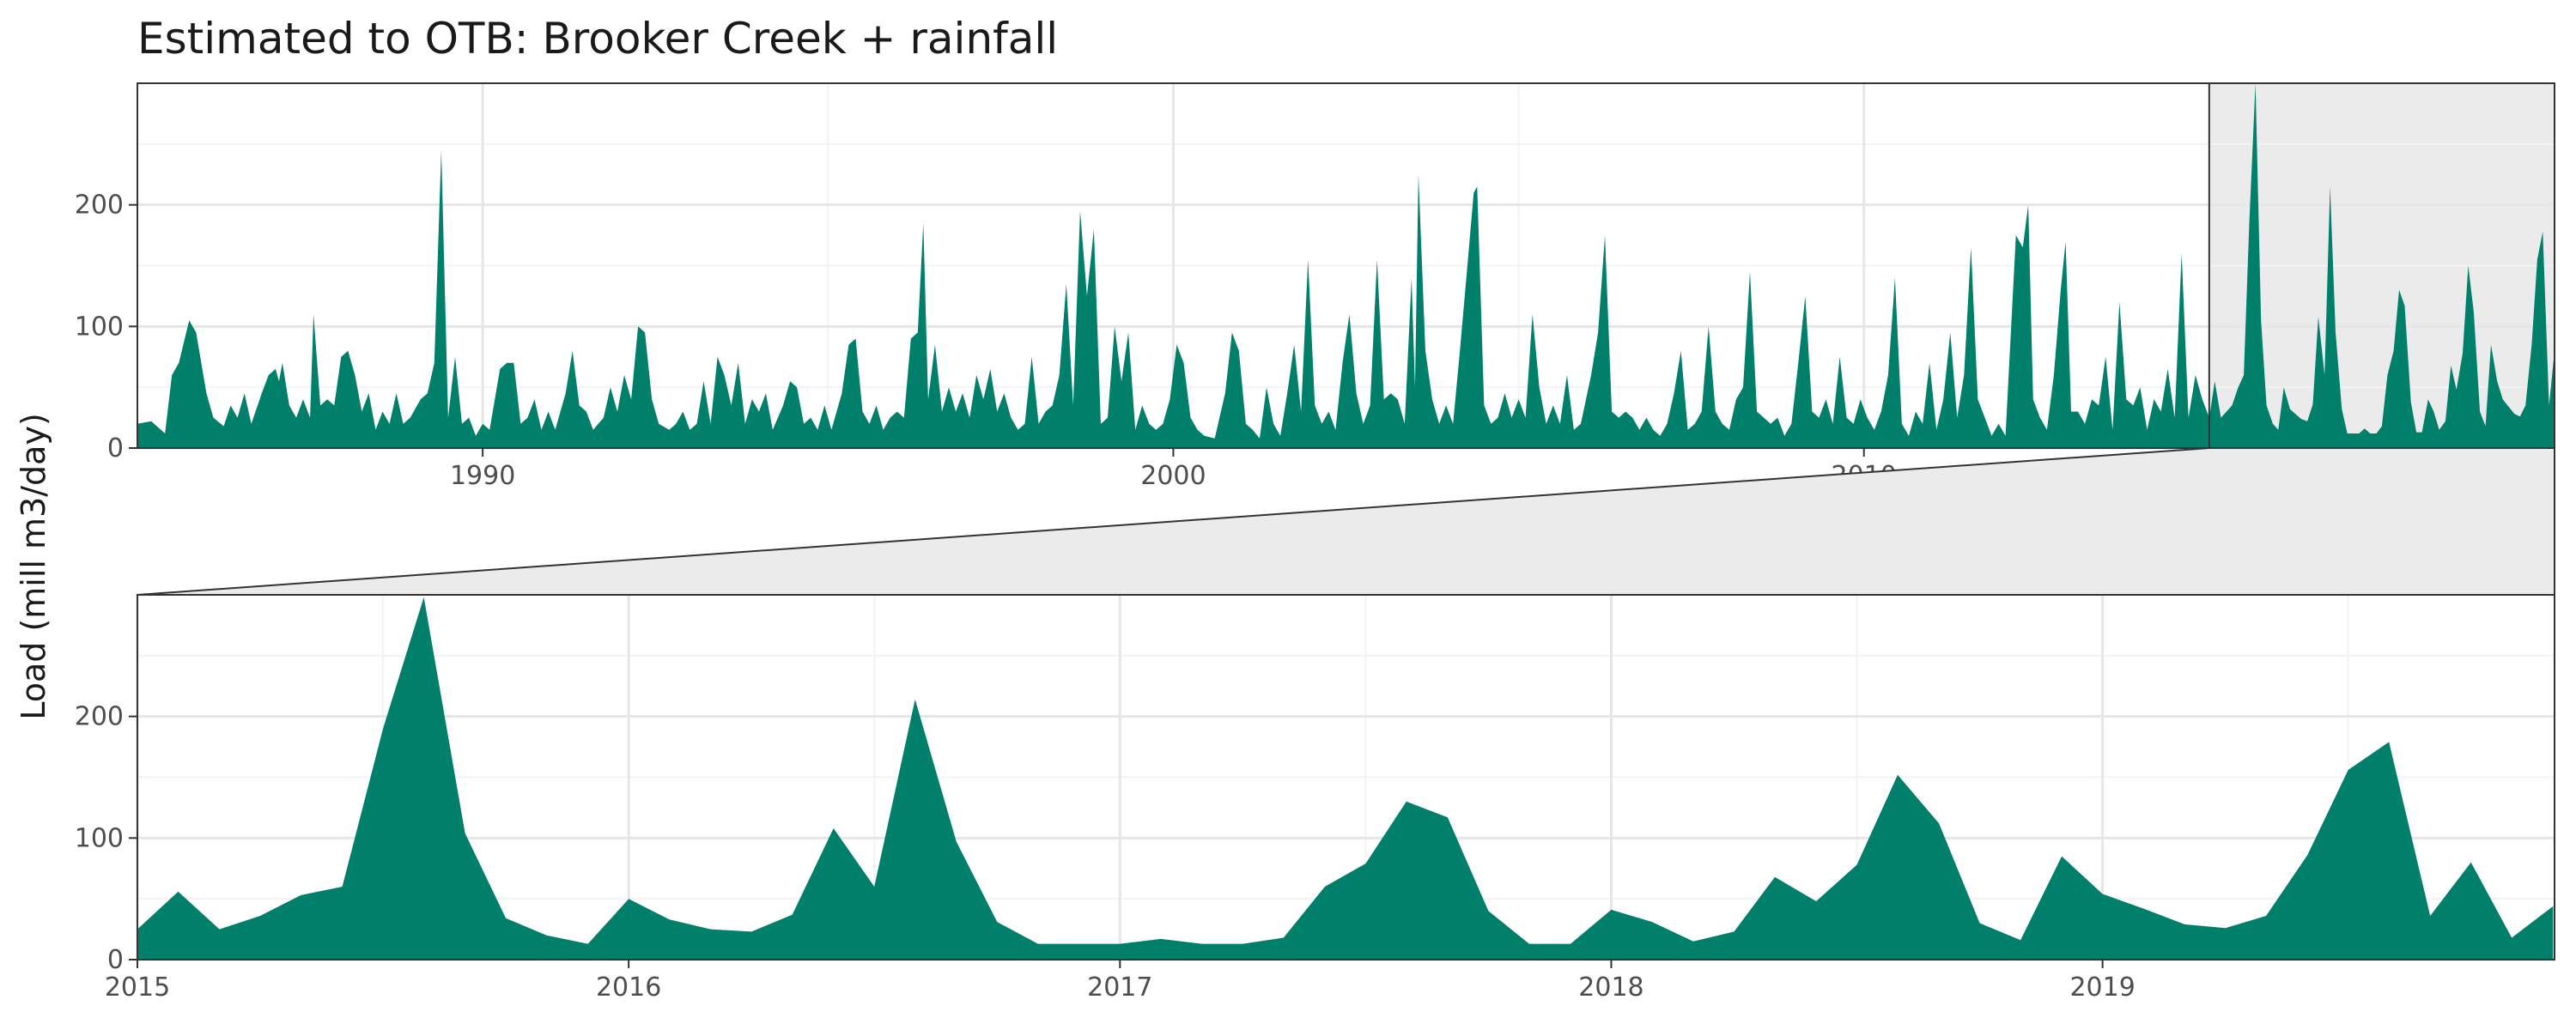 Image resolution: width=2576 pixels, height=1030 pixels. I want to click on x-tick-label: 2019, so click(2102, 987).